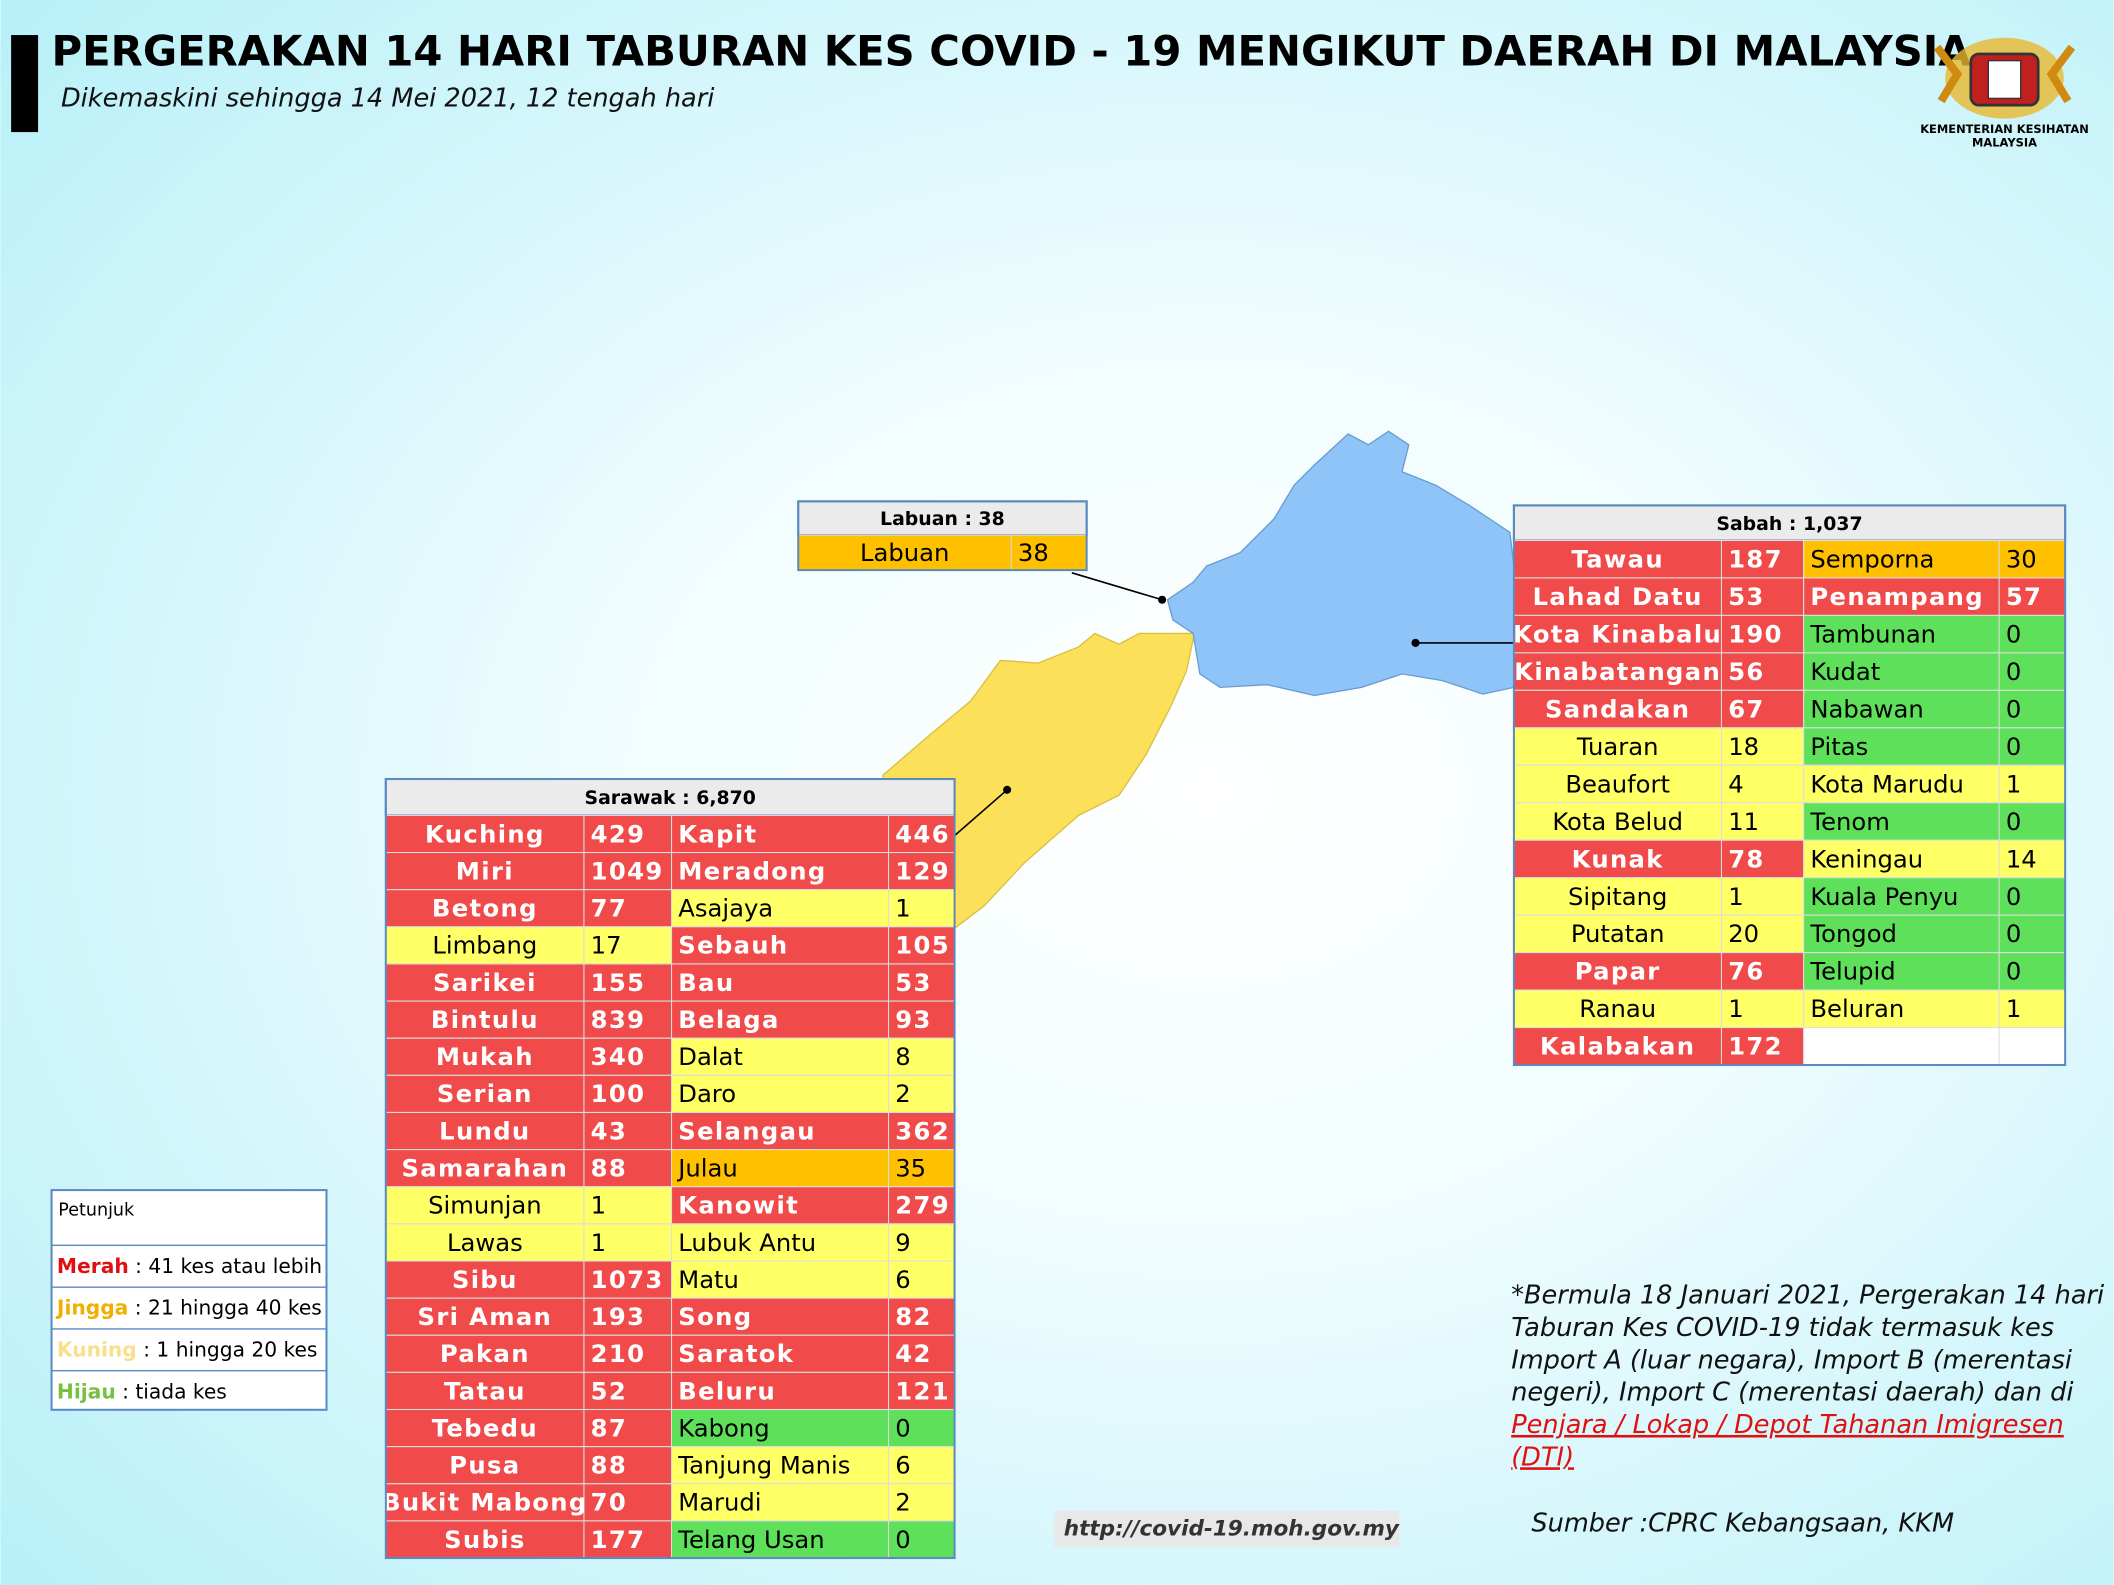  Describe the element at coordinates (1617, 821) in the screenshot. I see `district-name: Kota Belud` at that location.